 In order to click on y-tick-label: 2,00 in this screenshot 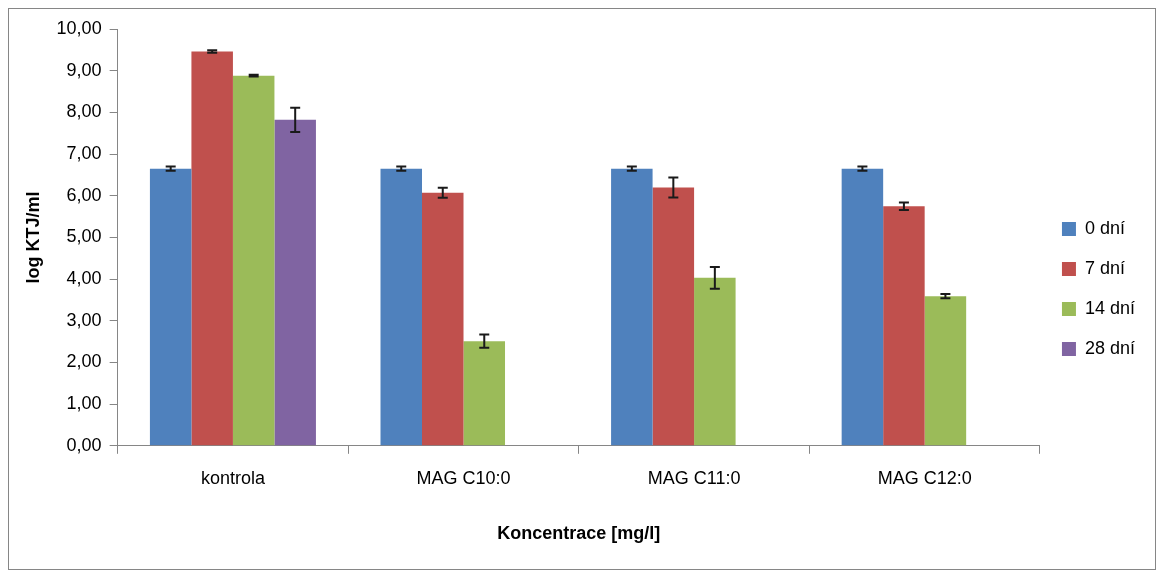, I will do `click(84, 361)`.